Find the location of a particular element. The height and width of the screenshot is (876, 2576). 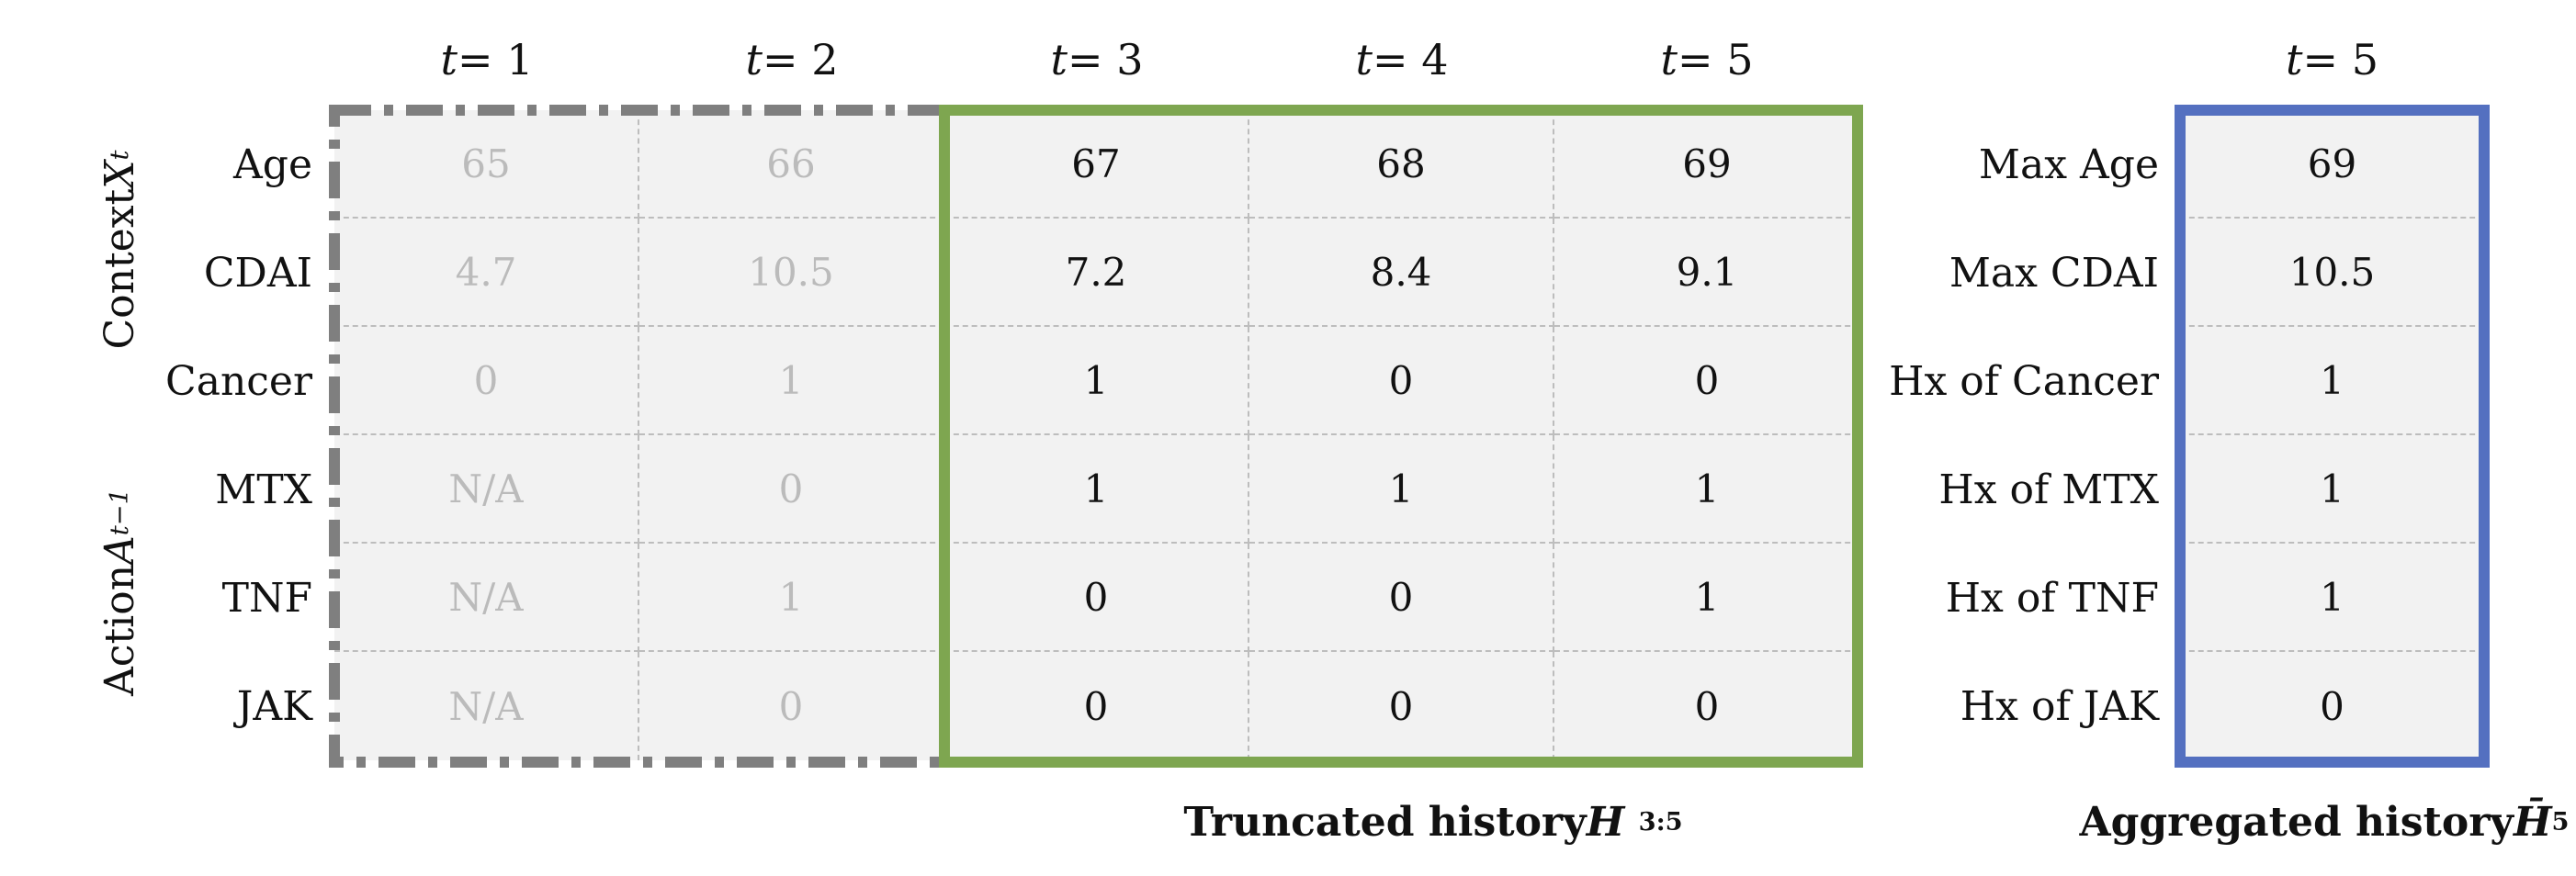

table-cell: 69 is located at coordinates (1706, 164).